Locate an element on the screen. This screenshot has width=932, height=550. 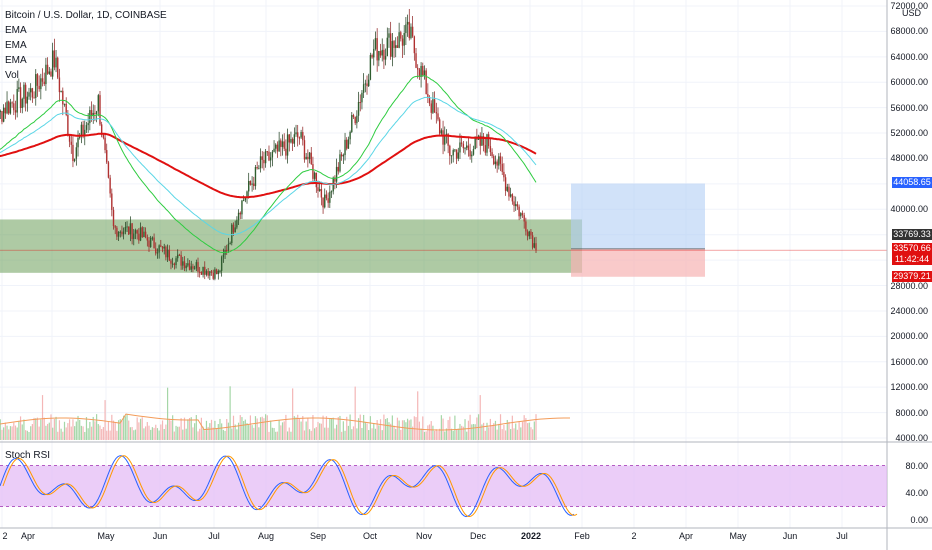
last-price-tag: 33570.66 is located at coordinates (912, 248).